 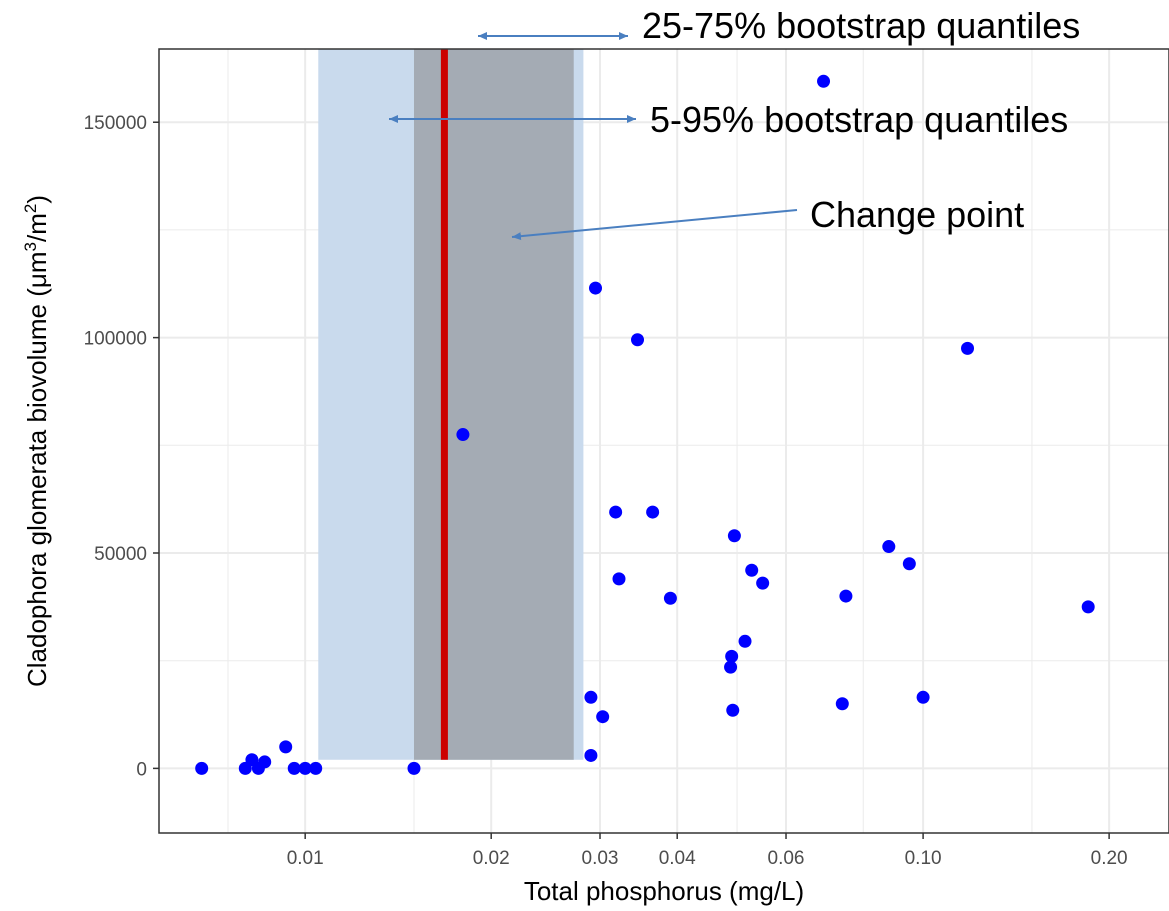 I want to click on y-tick-label: 0, so click(x=141, y=769).